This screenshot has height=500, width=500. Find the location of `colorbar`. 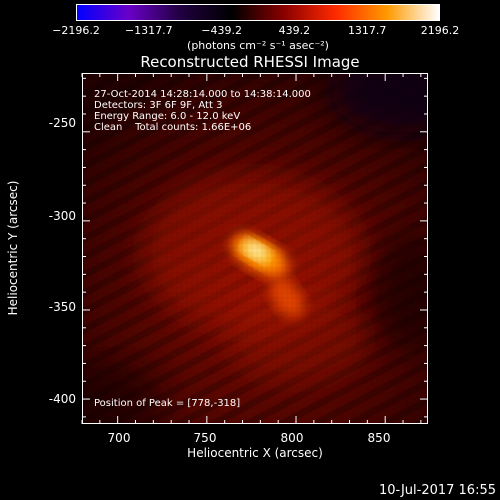

colorbar is located at coordinates (258, 12).